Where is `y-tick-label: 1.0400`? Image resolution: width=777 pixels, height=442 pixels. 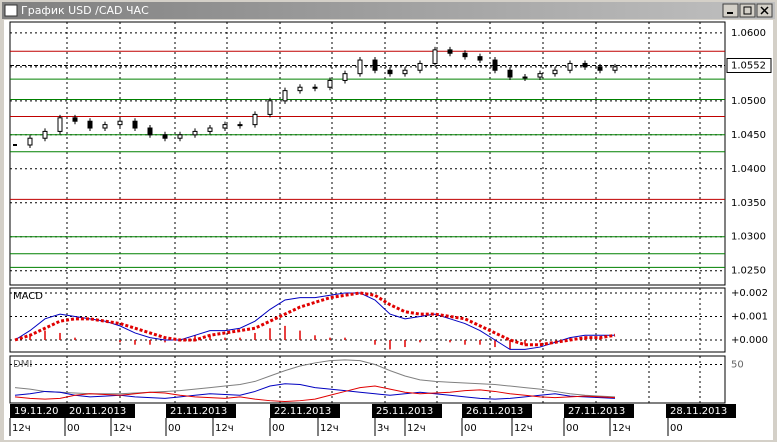 y-tick-label: 1.0400 is located at coordinates (748, 169).